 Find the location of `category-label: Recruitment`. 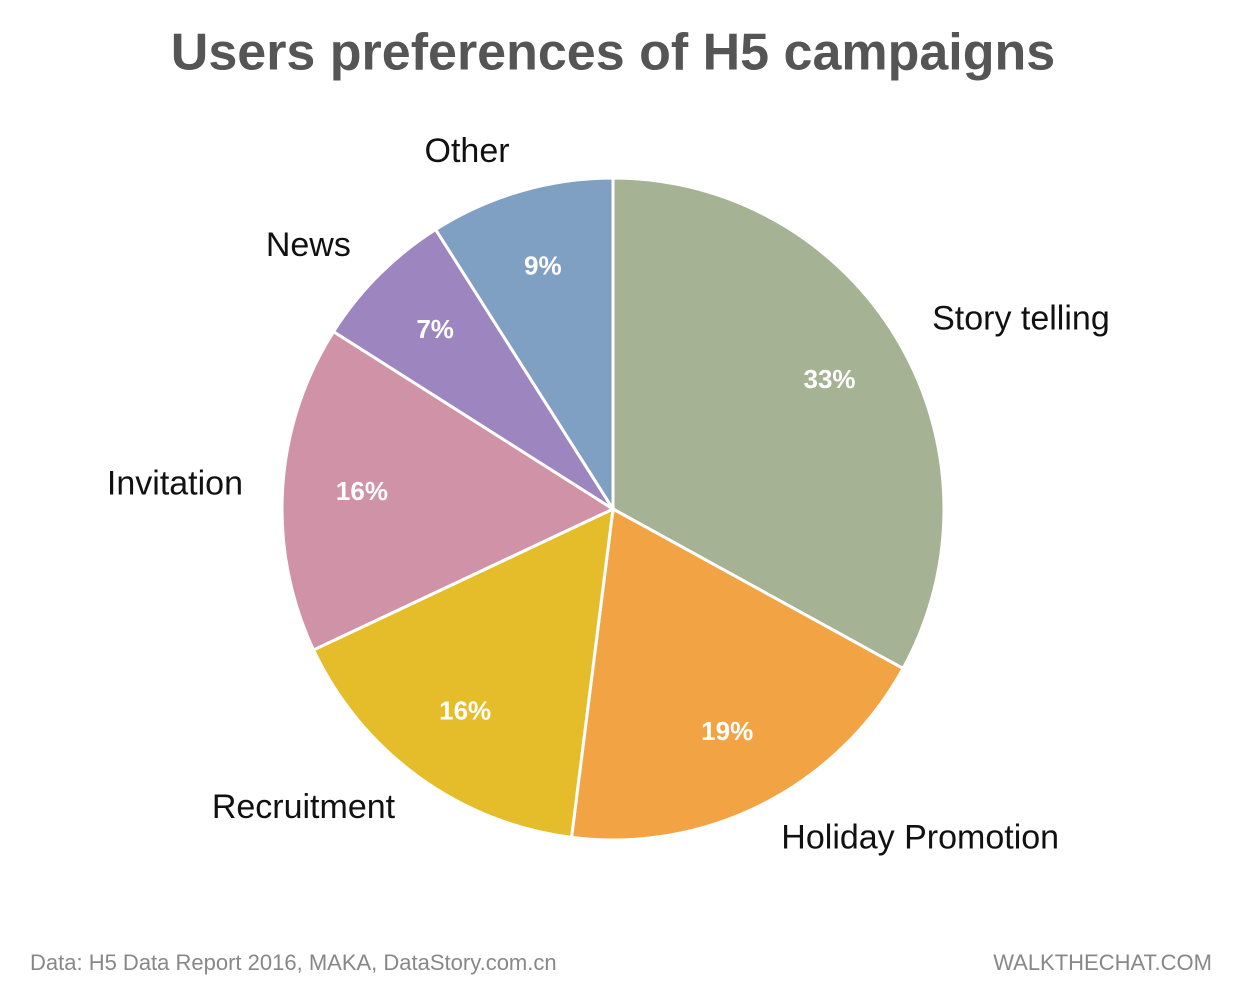

category-label: Recruitment is located at coordinates (304, 807).